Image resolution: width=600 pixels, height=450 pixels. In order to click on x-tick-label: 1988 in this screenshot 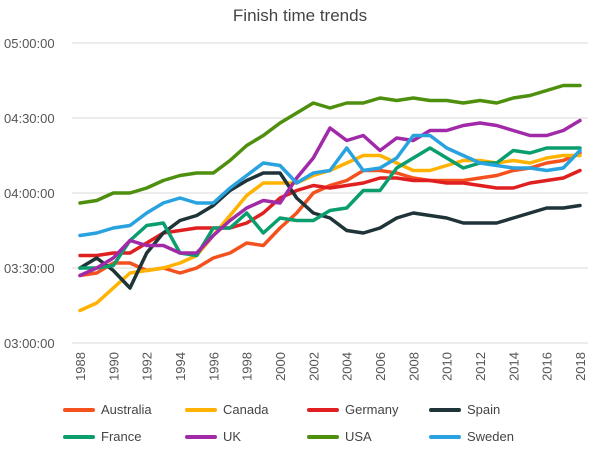, I will do `click(80, 366)`.